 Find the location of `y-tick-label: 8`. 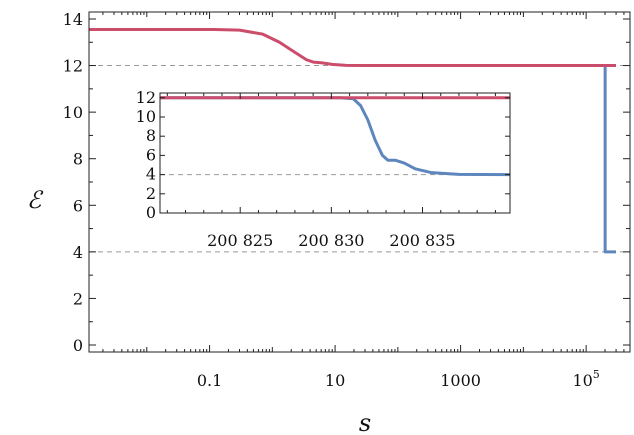

y-tick-label: 8 is located at coordinates (78, 159).